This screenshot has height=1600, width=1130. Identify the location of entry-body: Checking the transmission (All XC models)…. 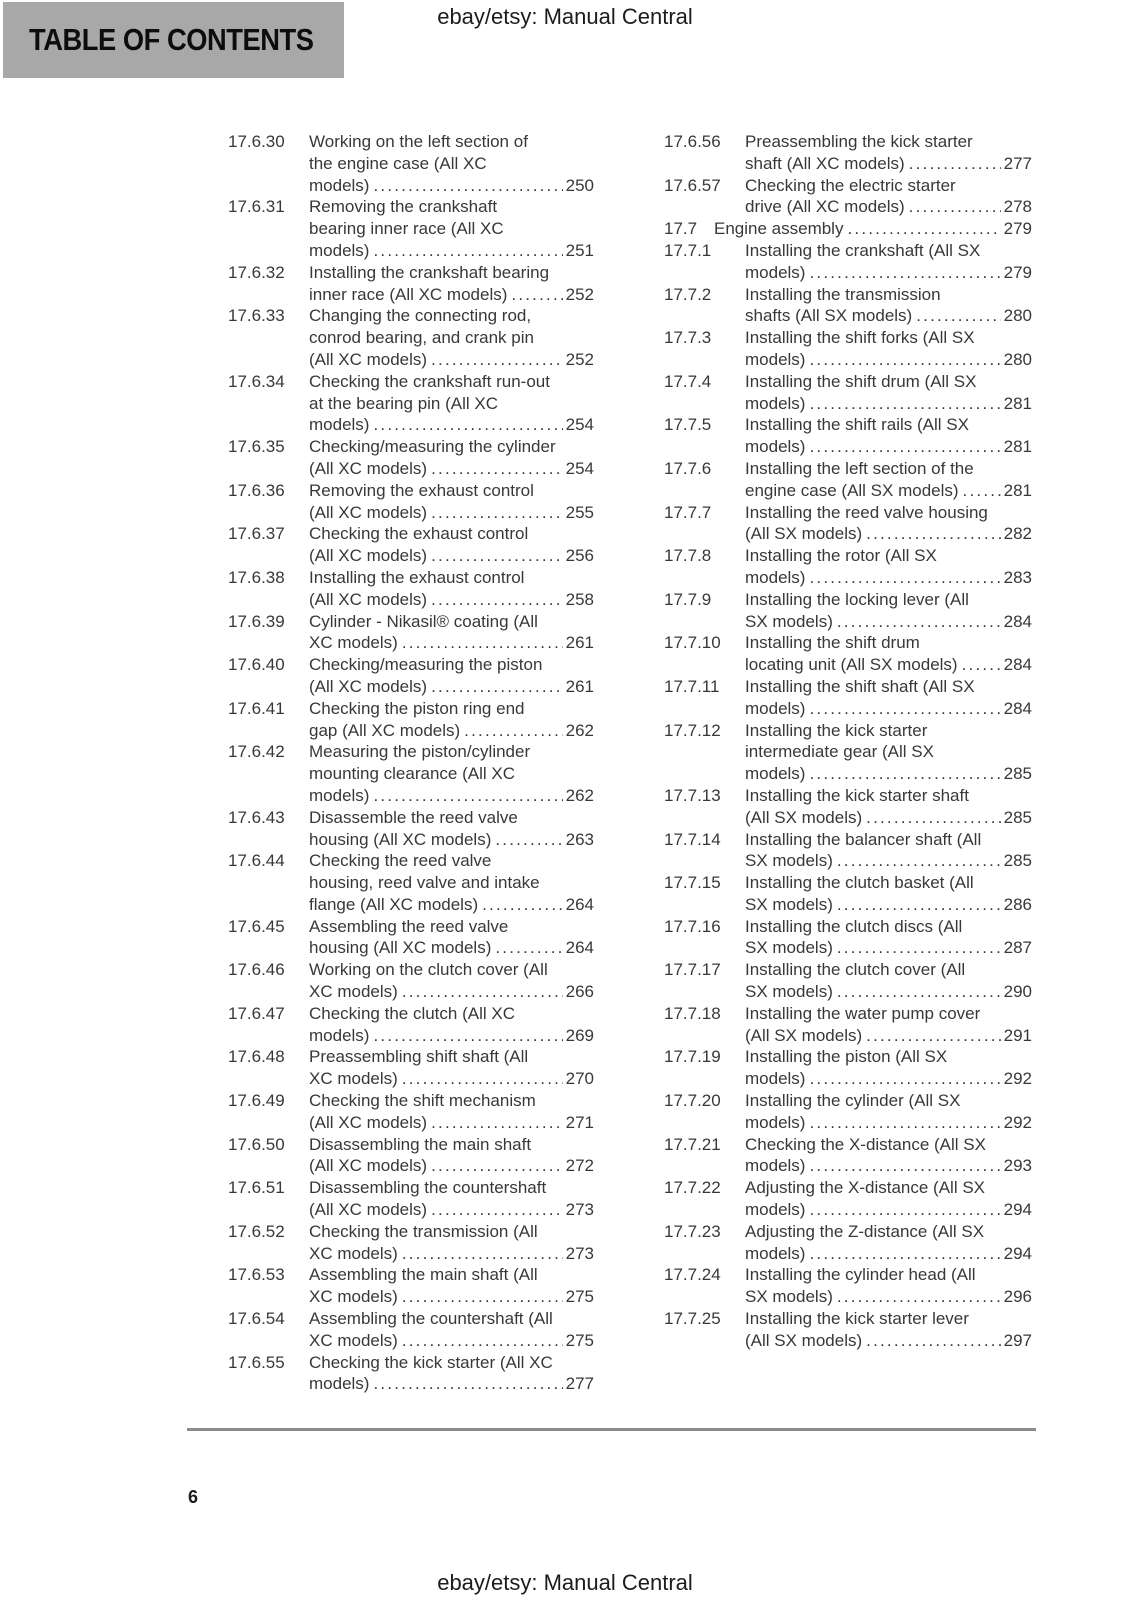
(451, 1243).